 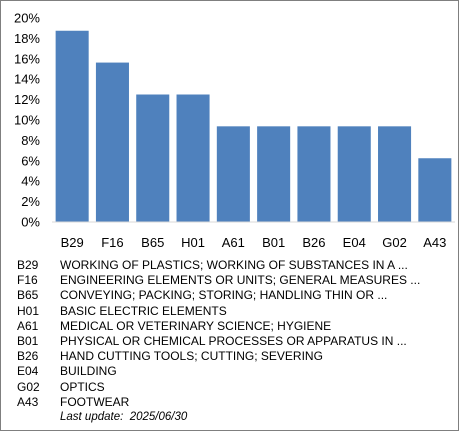 I want to click on legend-description: BASIC ELECTRIC ELEMENTS, so click(x=143, y=310).